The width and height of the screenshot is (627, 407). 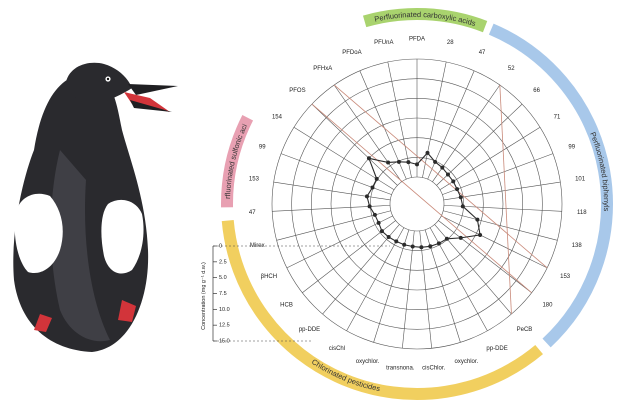 I want to click on category-label: cisChlor., so click(x=433, y=369).